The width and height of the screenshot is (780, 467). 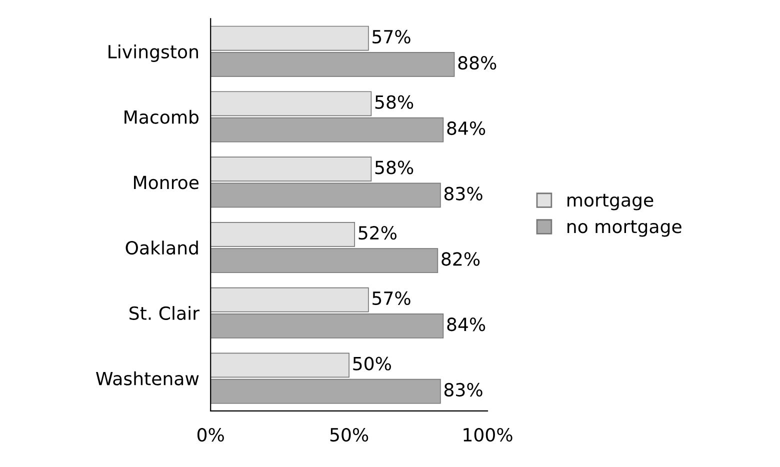 What do you see at coordinates (165, 313) in the screenshot?
I see `y-tick-label: St. Clair` at bounding box center [165, 313].